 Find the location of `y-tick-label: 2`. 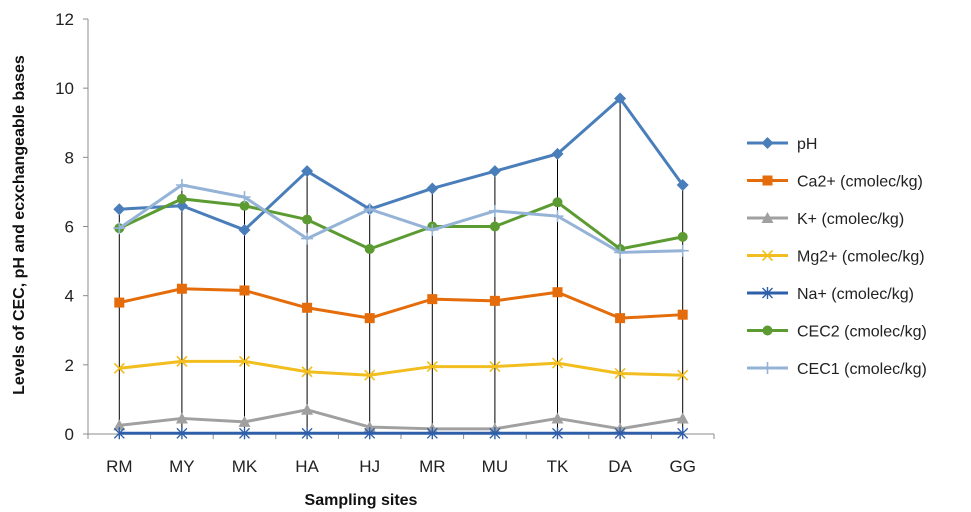

y-tick-label: 2 is located at coordinates (69, 365).